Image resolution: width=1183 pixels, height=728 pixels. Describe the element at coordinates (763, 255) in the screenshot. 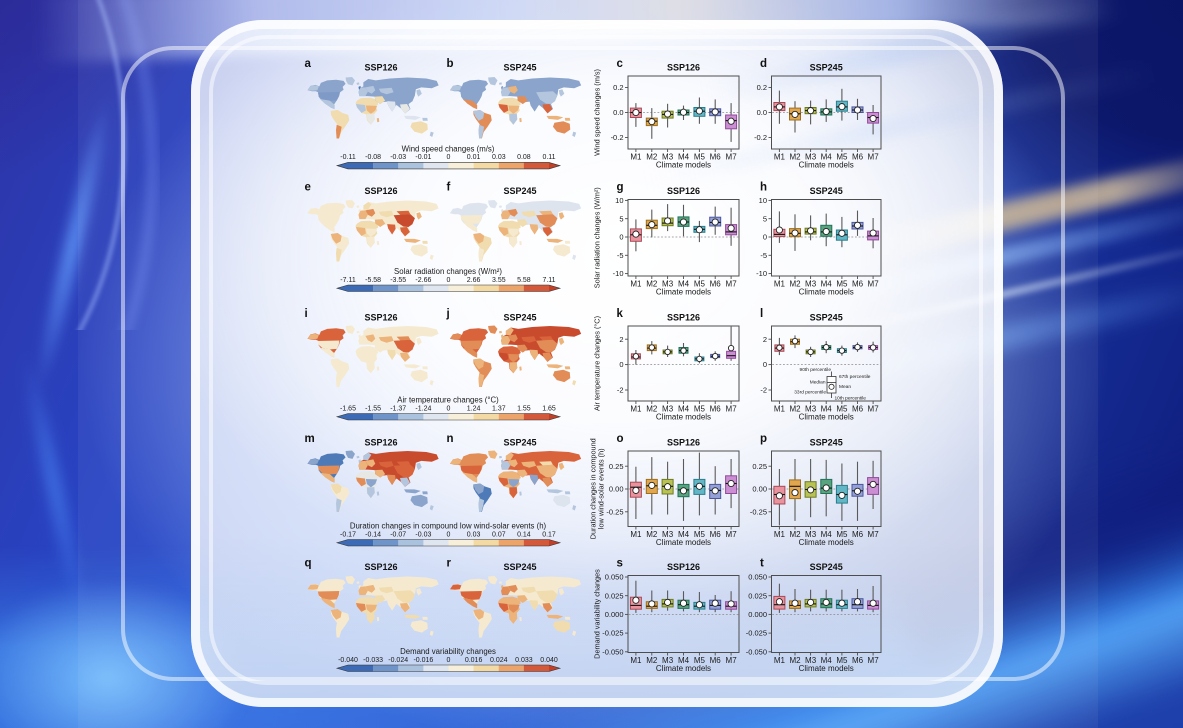

I see `svg-text: -5` at that location.